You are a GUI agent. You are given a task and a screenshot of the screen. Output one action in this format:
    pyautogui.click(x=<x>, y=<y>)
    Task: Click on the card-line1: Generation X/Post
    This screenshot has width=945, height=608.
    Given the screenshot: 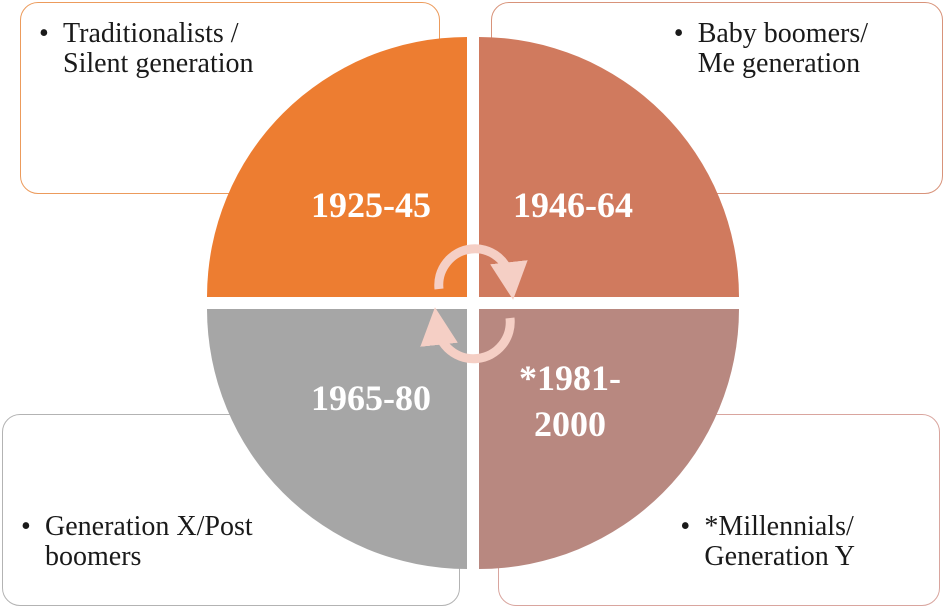 What is the action you would take?
    pyautogui.click(x=149, y=526)
    